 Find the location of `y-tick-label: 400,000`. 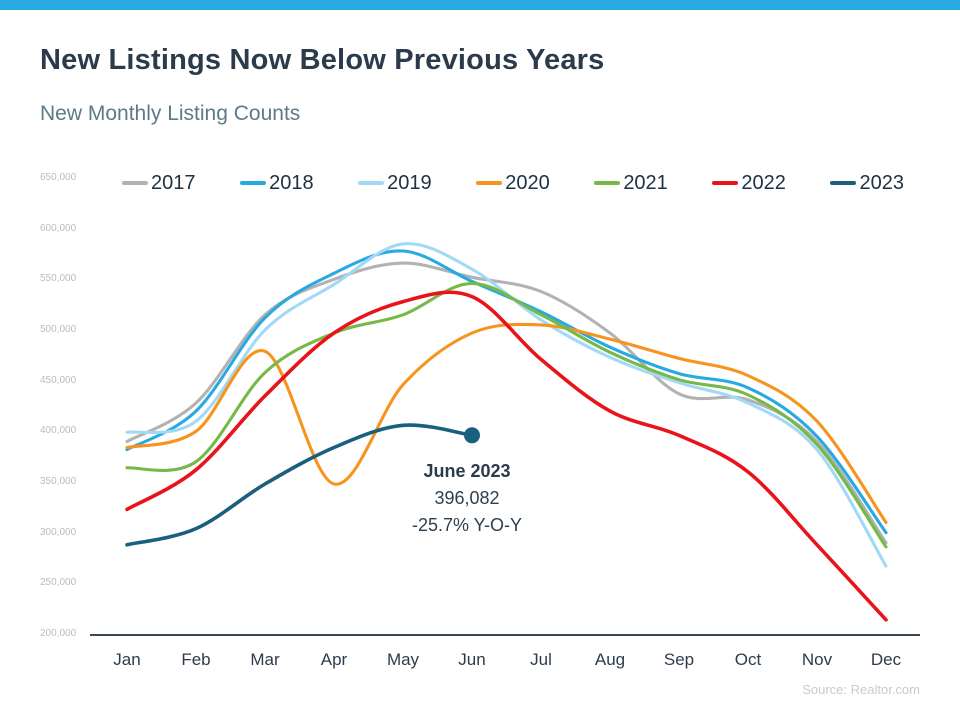

y-tick-label: 400,000 is located at coordinates (58, 431).